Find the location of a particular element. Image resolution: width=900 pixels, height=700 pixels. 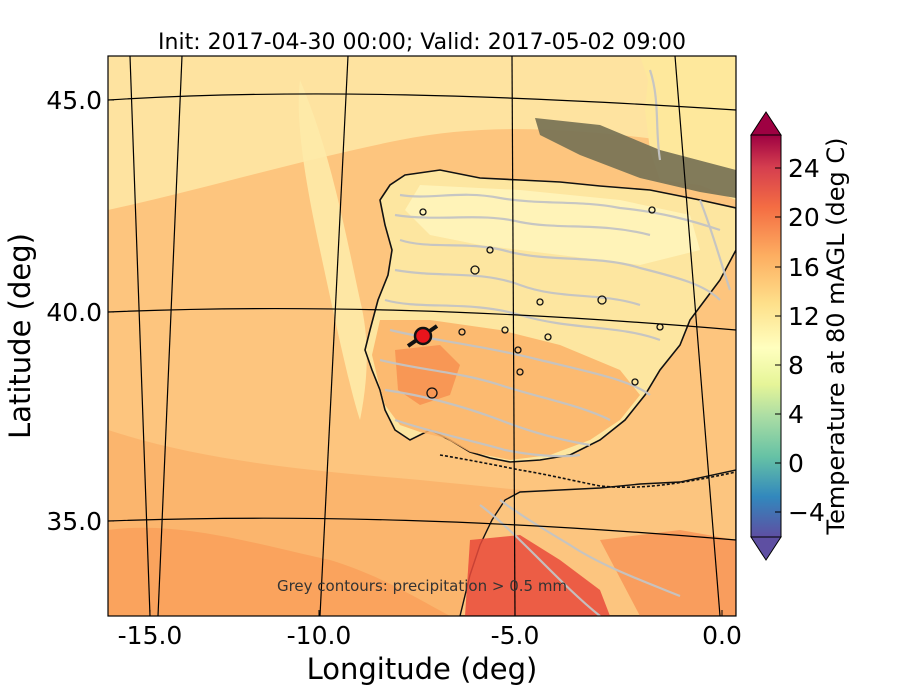

africa-hot-zone is located at coordinates (537, 575).